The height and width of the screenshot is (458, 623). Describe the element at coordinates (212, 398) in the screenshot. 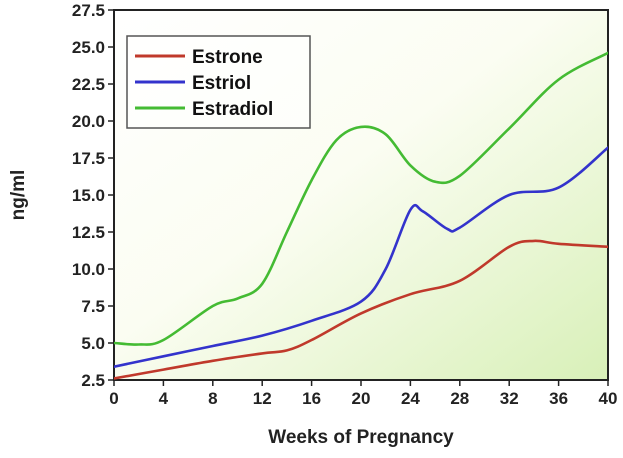

I see `x-tick-label: 8` at that location.